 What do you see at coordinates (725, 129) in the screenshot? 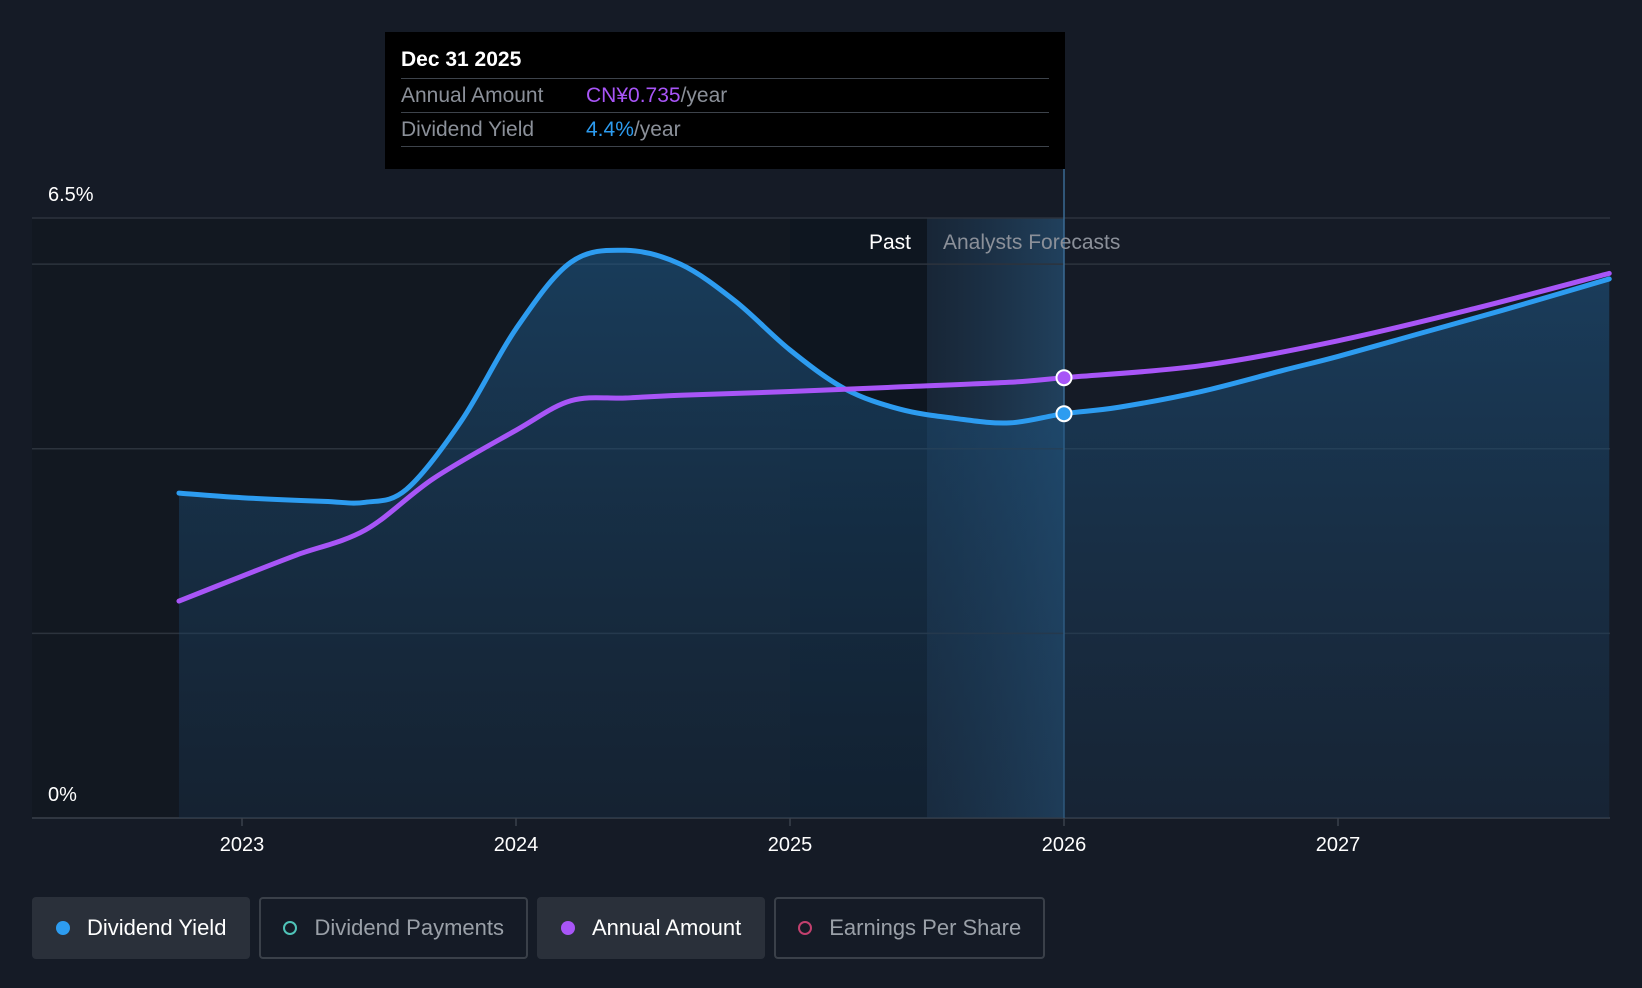
I see `tooltip-row-dividend-yield: Dividend Yield 4.4% /year` at bounding box center [725, 129].